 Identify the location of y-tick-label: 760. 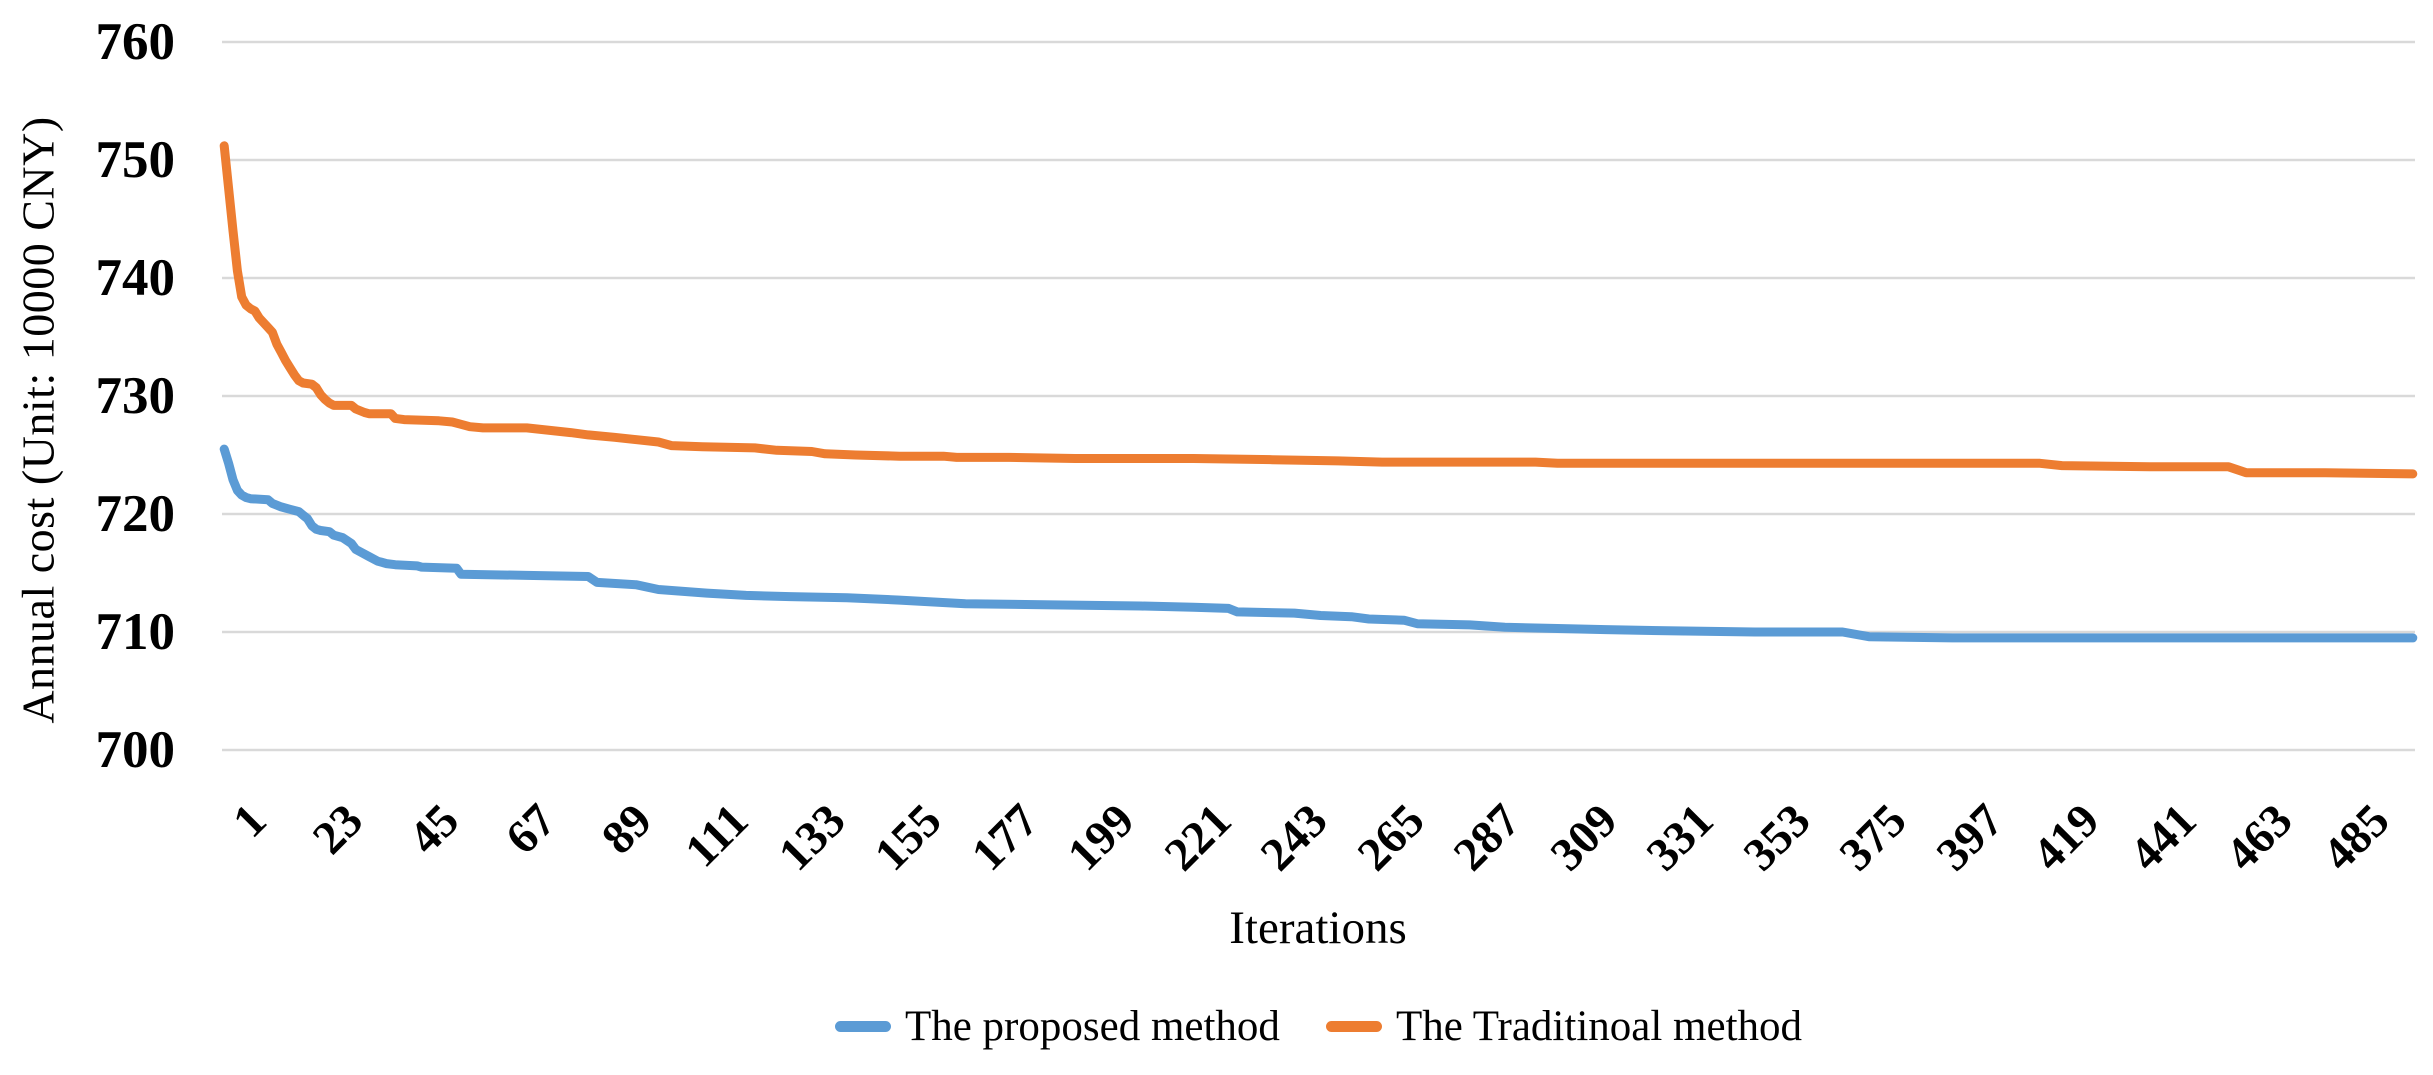
(135, 42).